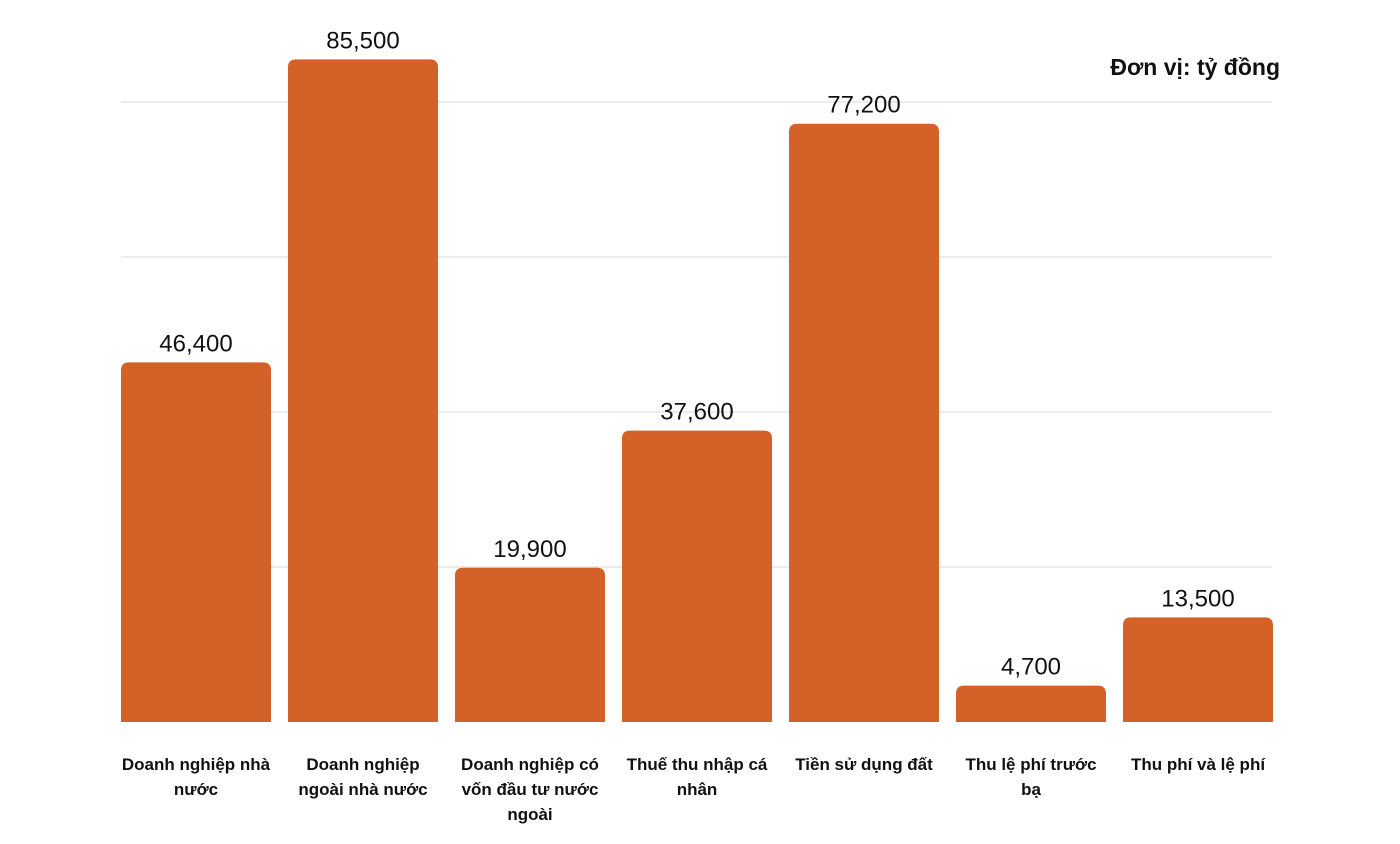 The image size is (1400, 844). I want to click on unit-label: Đơn vị: tỷ đồng, so click(1195, 67).